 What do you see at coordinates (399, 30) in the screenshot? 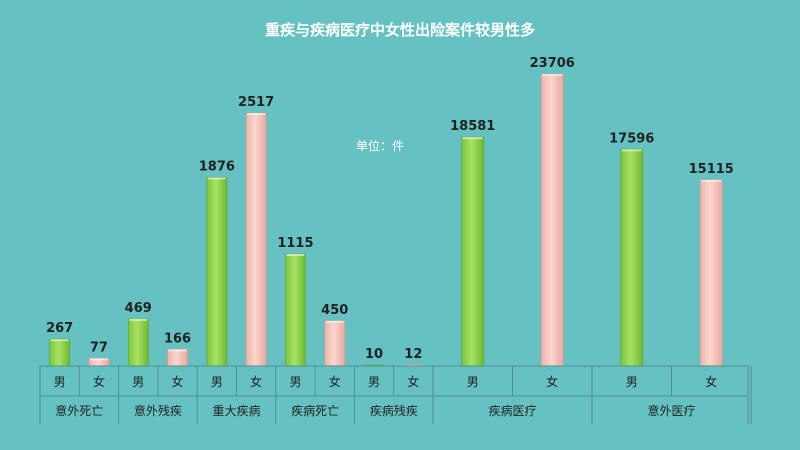
I see `chart-title: 重疾与疾病医疗中女性出险案件较男性多` at bounding box center [399, 30].